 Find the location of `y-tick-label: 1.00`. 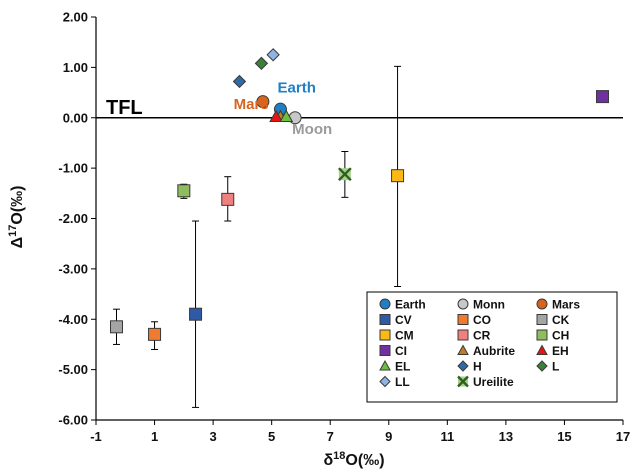

y-tick-label: 1.00 is located at coordinates (75, 67).